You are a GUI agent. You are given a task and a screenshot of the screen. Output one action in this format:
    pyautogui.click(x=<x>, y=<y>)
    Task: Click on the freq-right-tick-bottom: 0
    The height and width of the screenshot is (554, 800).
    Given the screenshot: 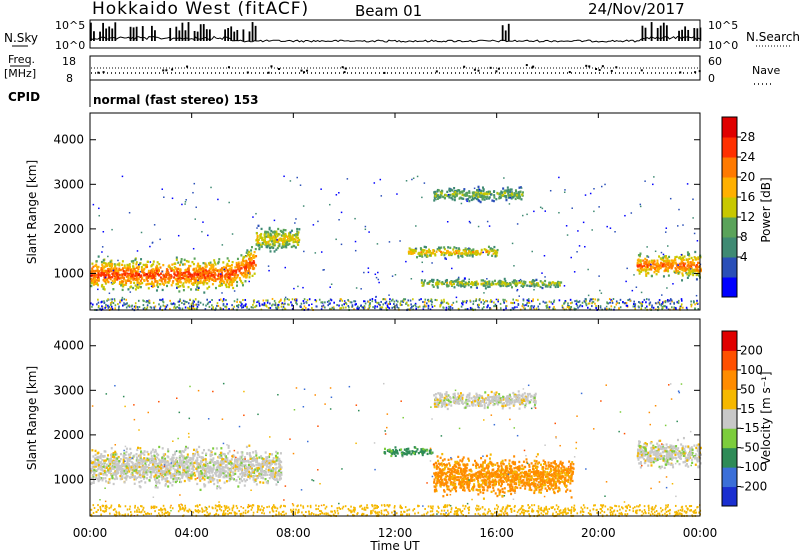 What is the action you would take?
    pyautogui.click(x=711, y=78)
    